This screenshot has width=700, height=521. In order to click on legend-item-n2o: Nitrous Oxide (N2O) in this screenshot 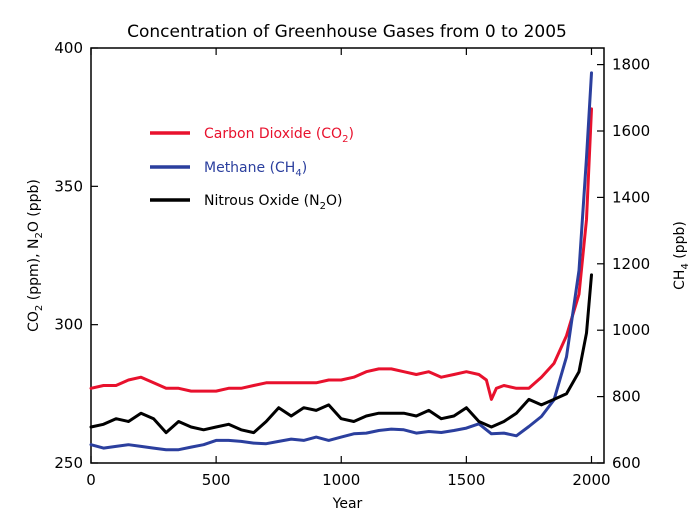, I will do `click(246, 202)`.